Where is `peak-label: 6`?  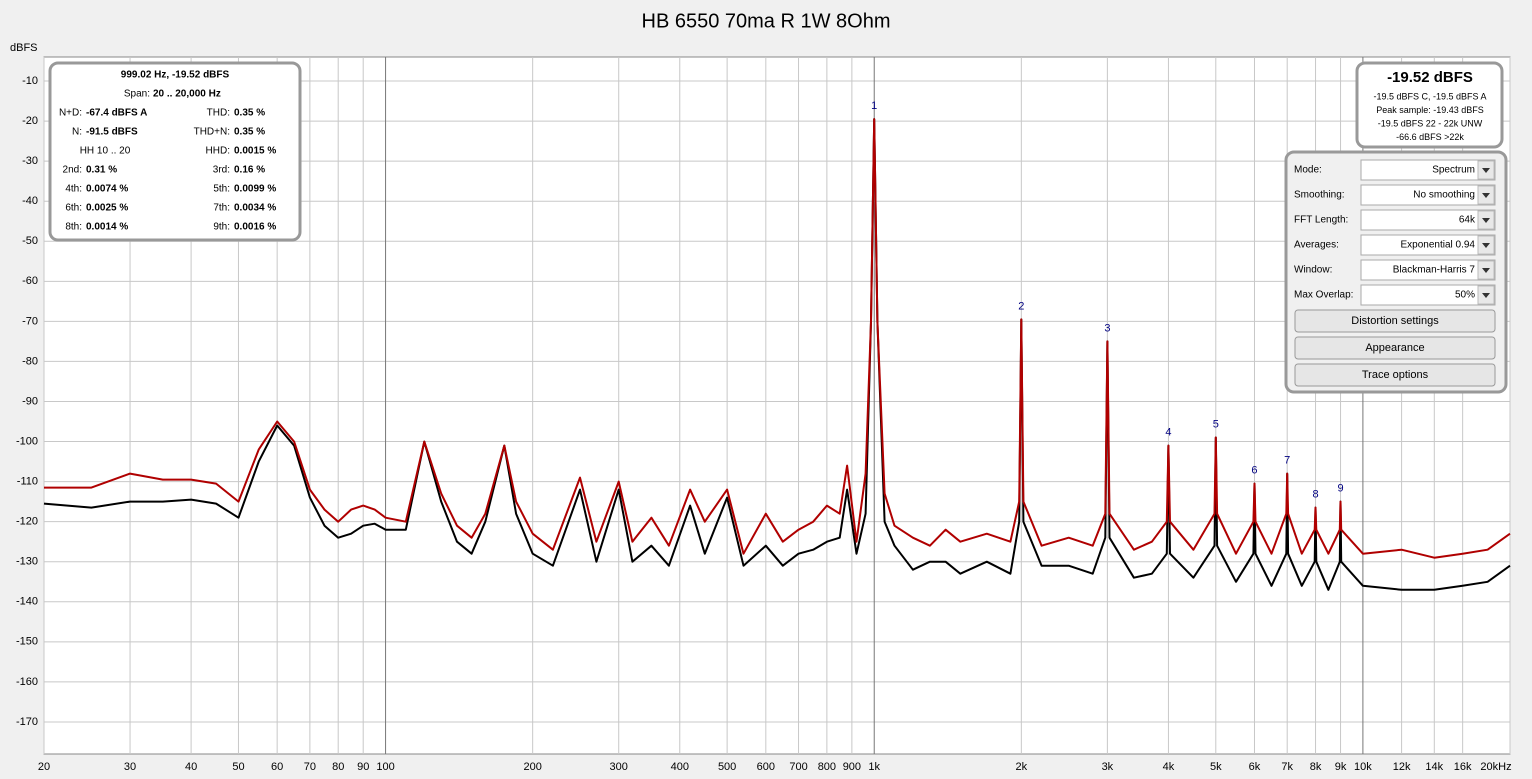 peak-label: 6 is located at coordinates (1254, 471).